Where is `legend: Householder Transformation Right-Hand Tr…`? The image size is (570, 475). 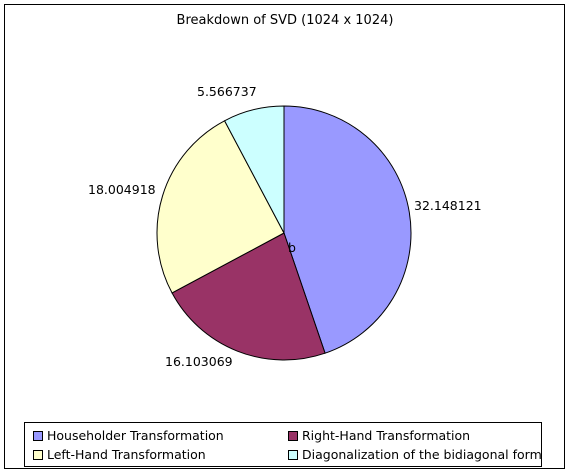
legend: Householder Transformation Right-Hand Tr… is located at coordinates (283, 444).